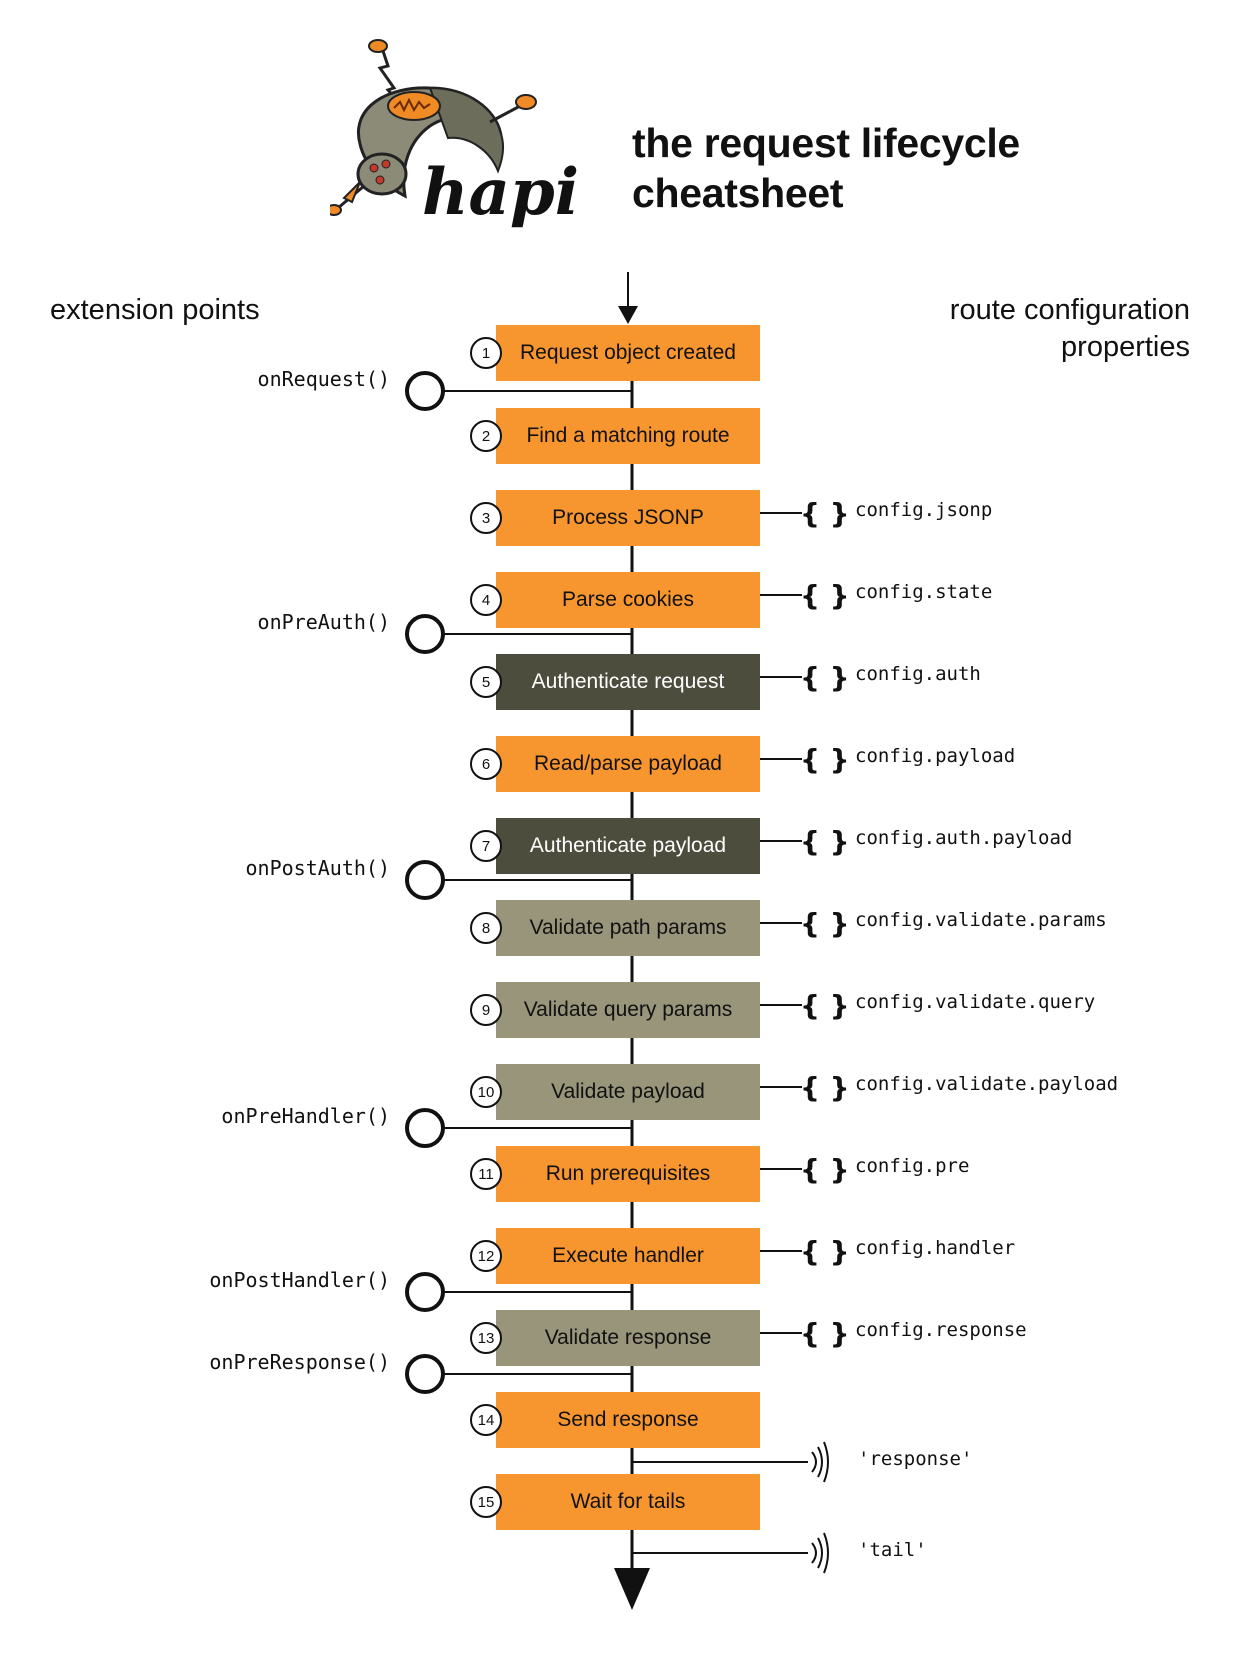  Describe the element at coordinates (918, 674) in the screenshot. I see `config-property-label: config.auth` at that location.